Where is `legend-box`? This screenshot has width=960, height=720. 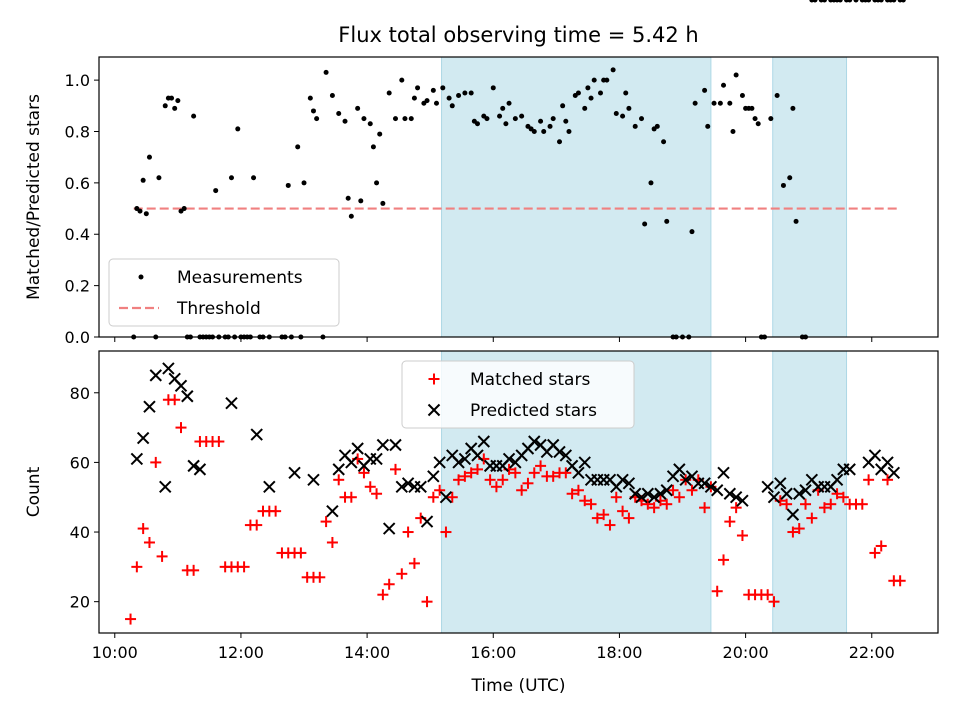
legend-box is located at coordinates (224, 292).